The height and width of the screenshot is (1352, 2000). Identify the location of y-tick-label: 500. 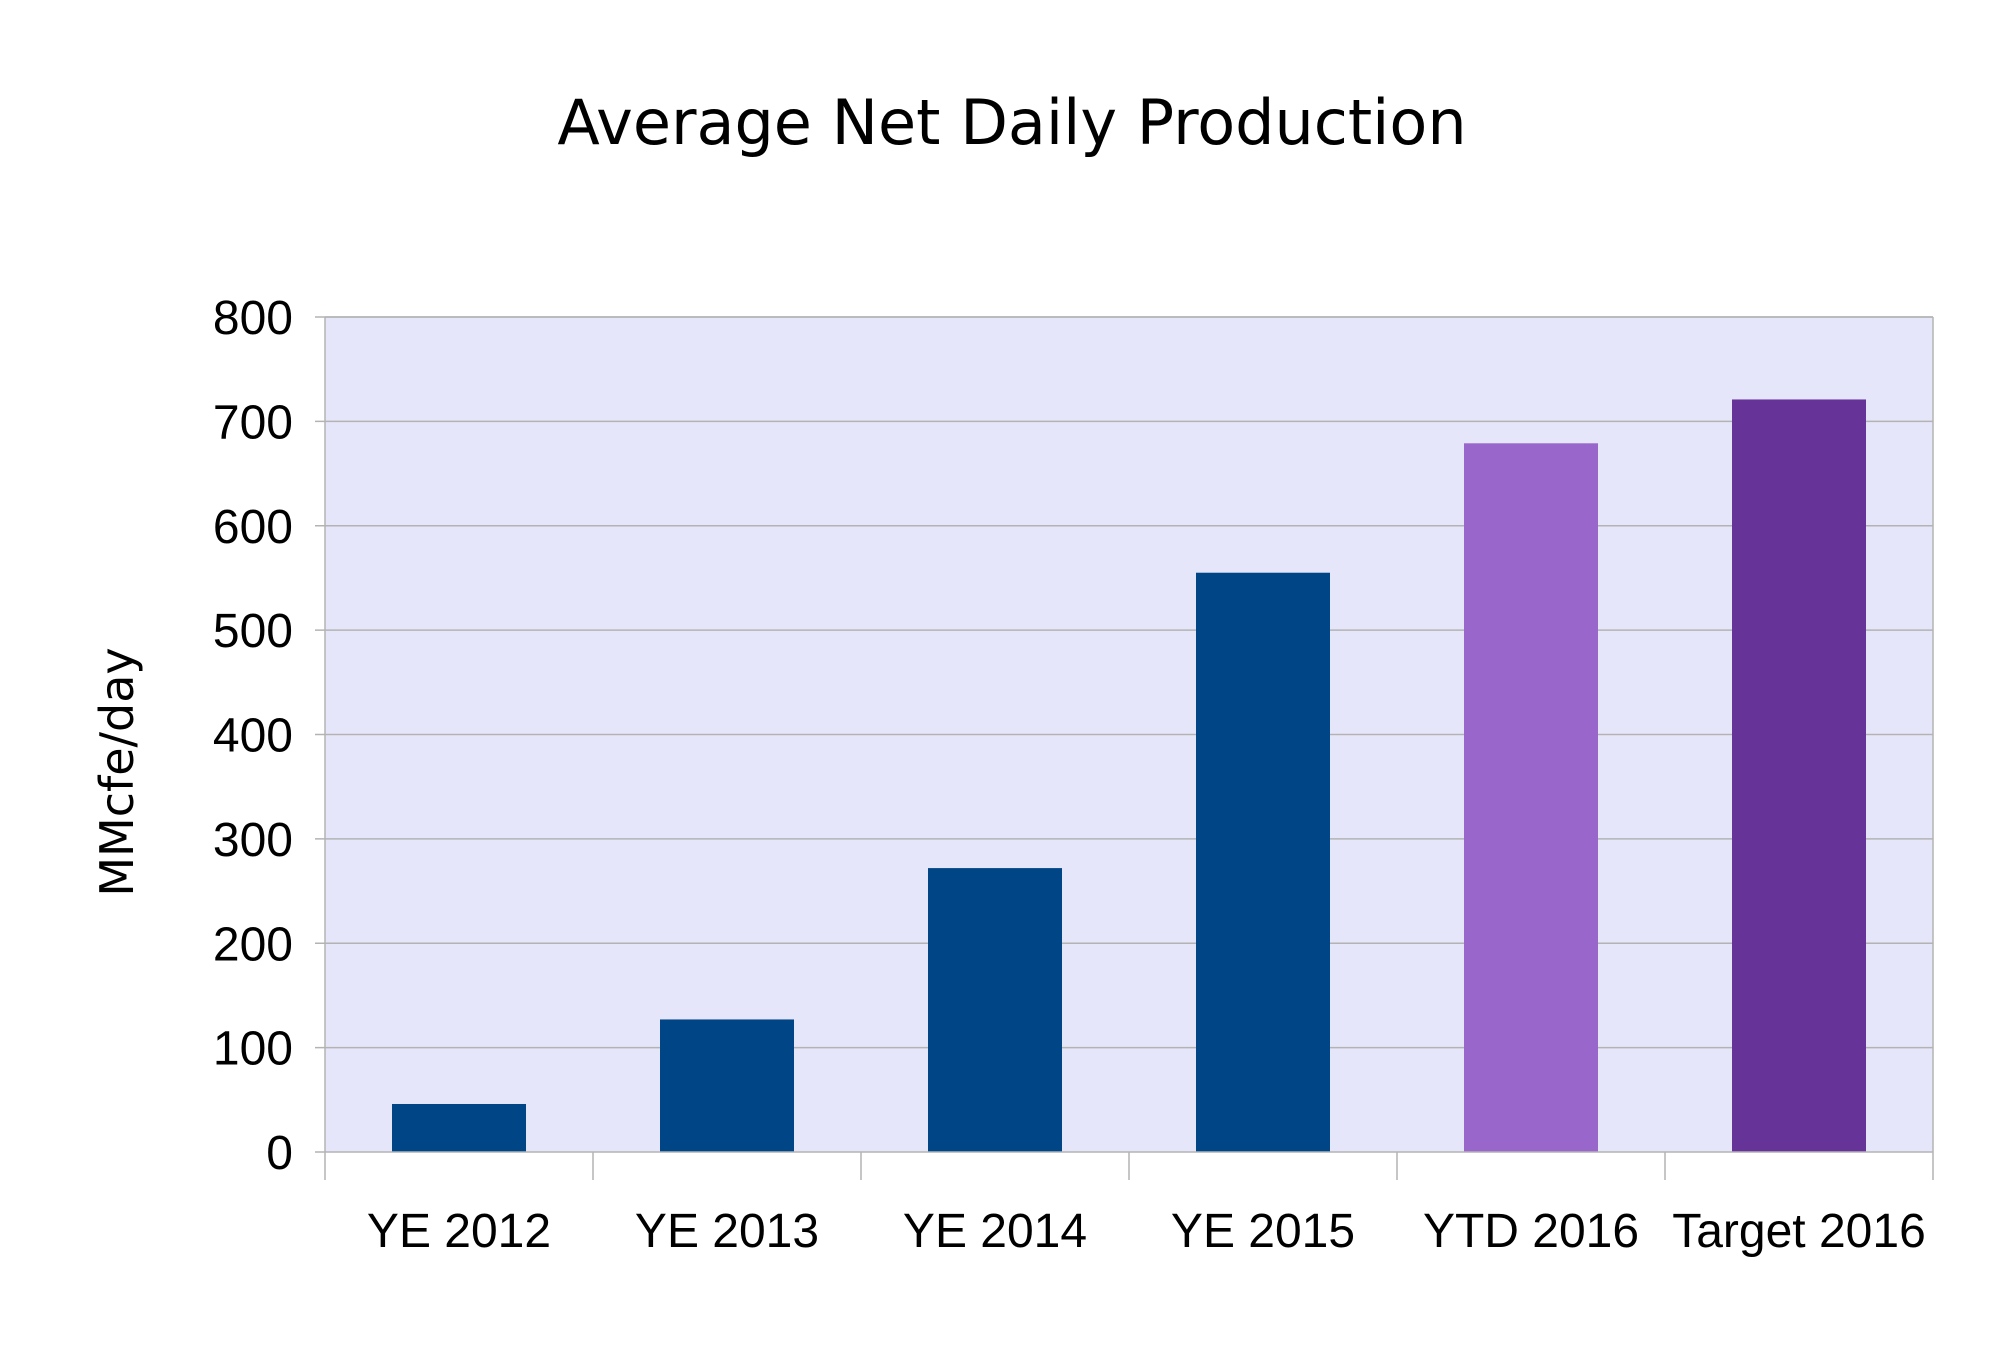
(253, 631).